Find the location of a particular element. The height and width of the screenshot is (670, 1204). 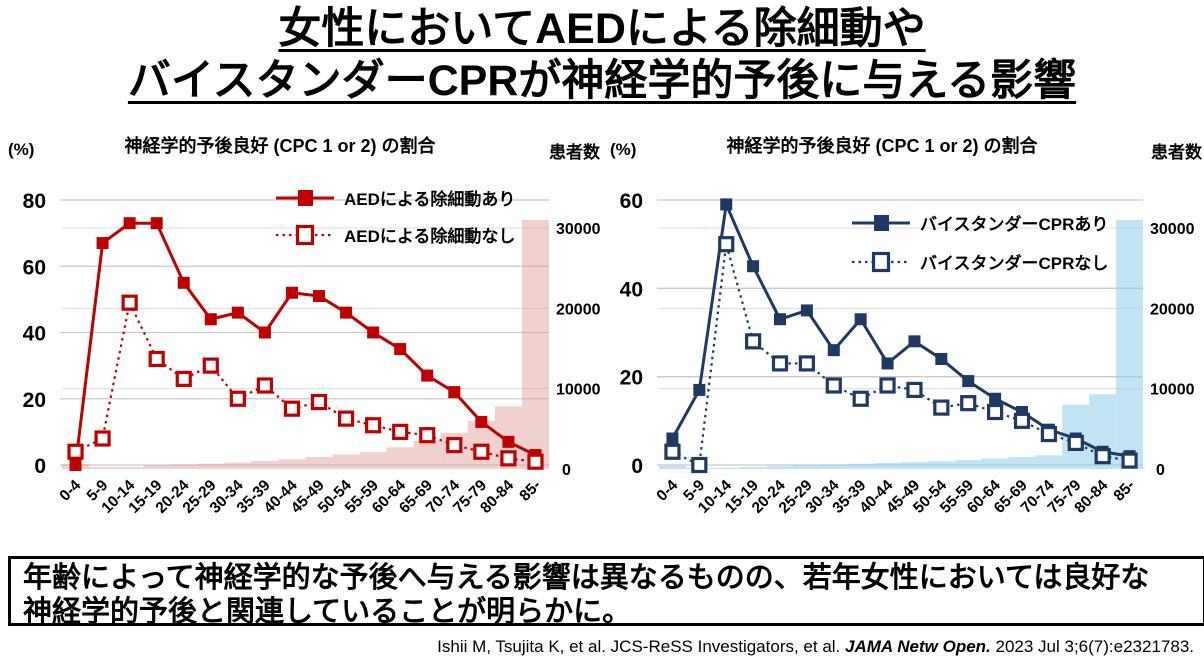

chart-title: 神経学的予後良好 (CPC 1 or 2) の割合 is located at coordinates (882, 146).